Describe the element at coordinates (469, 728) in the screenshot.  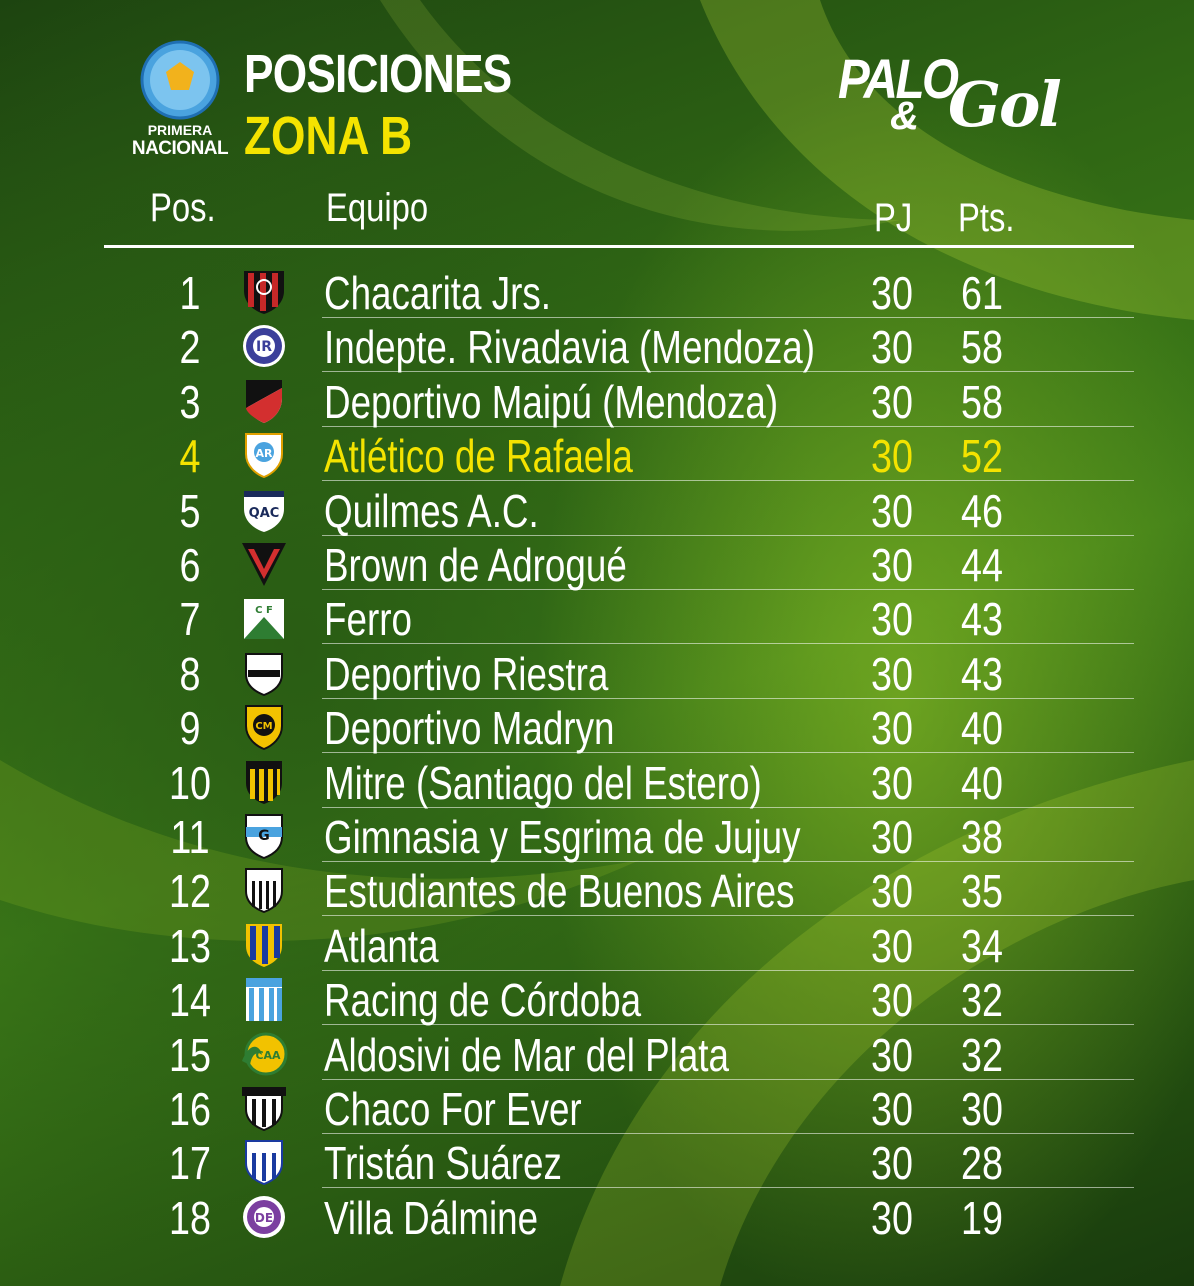
I see `row-team: Deportivo Madryn` at that location.